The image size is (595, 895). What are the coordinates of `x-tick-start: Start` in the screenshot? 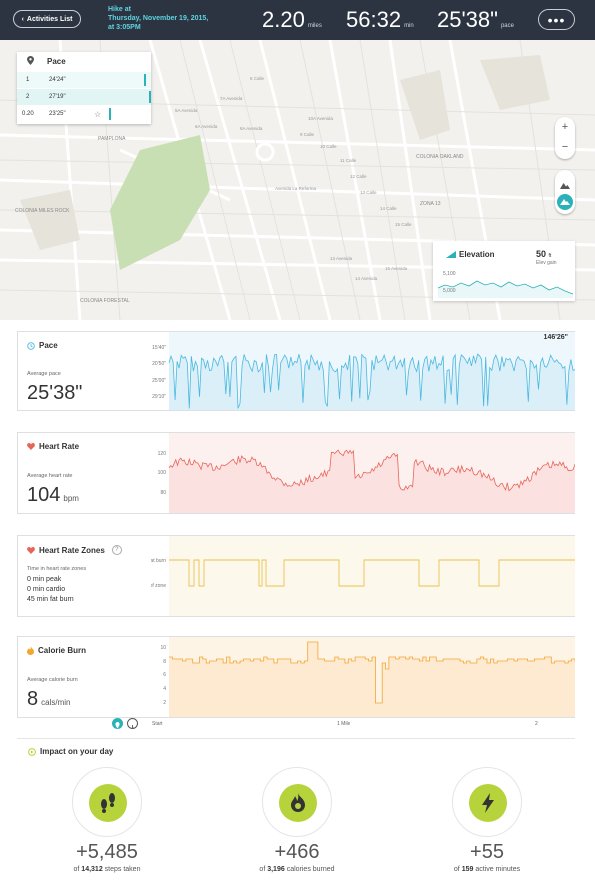 It's located at (157, 724).